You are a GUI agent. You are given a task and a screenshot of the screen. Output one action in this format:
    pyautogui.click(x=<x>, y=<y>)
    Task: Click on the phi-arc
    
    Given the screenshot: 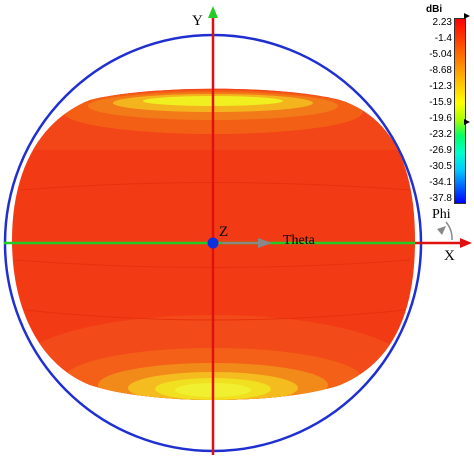 What is the action you would take?
    pyautogui.click(x=449, y=231)
    